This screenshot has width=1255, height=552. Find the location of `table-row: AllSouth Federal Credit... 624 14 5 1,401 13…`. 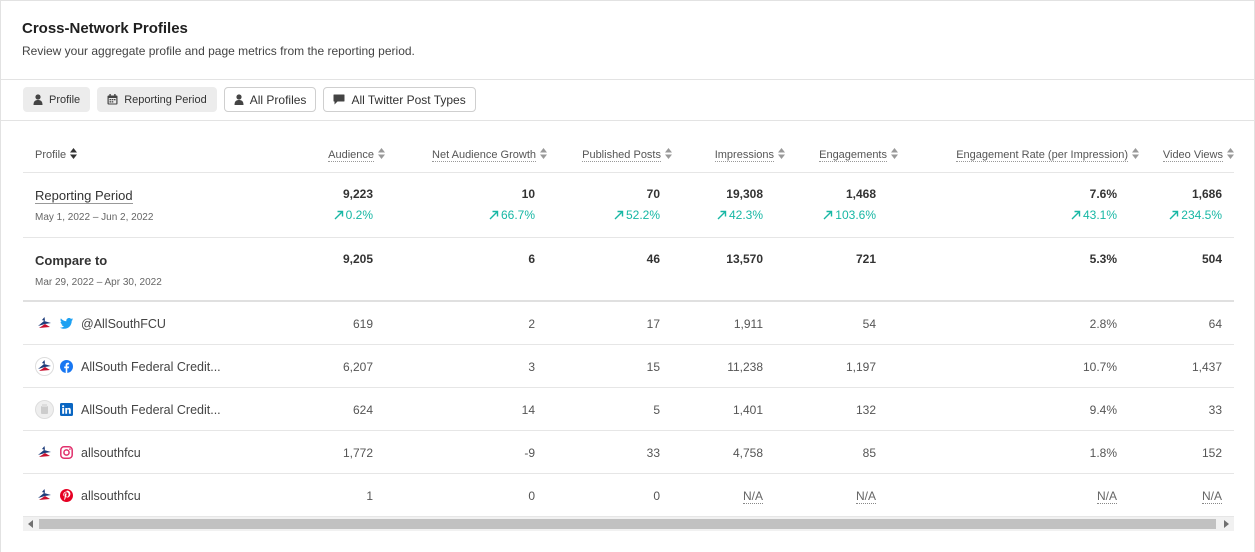

table-row: AllSouth Federal Credit... 624 14 5 1,401 13… is located at coordinates (628, 409).